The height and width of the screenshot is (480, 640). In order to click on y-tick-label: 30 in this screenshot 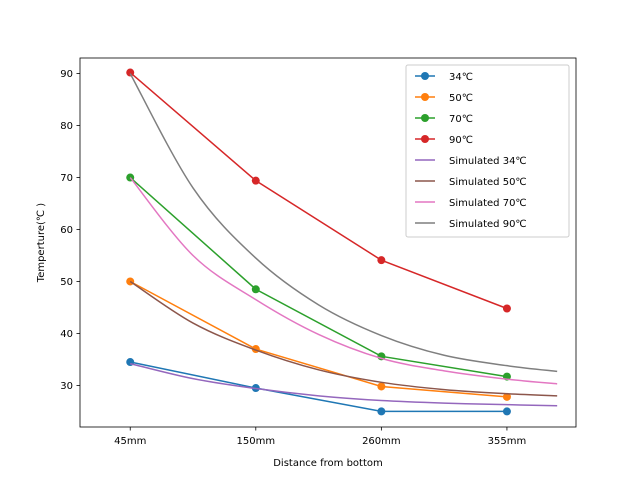, I will do `click(66, 386)`.